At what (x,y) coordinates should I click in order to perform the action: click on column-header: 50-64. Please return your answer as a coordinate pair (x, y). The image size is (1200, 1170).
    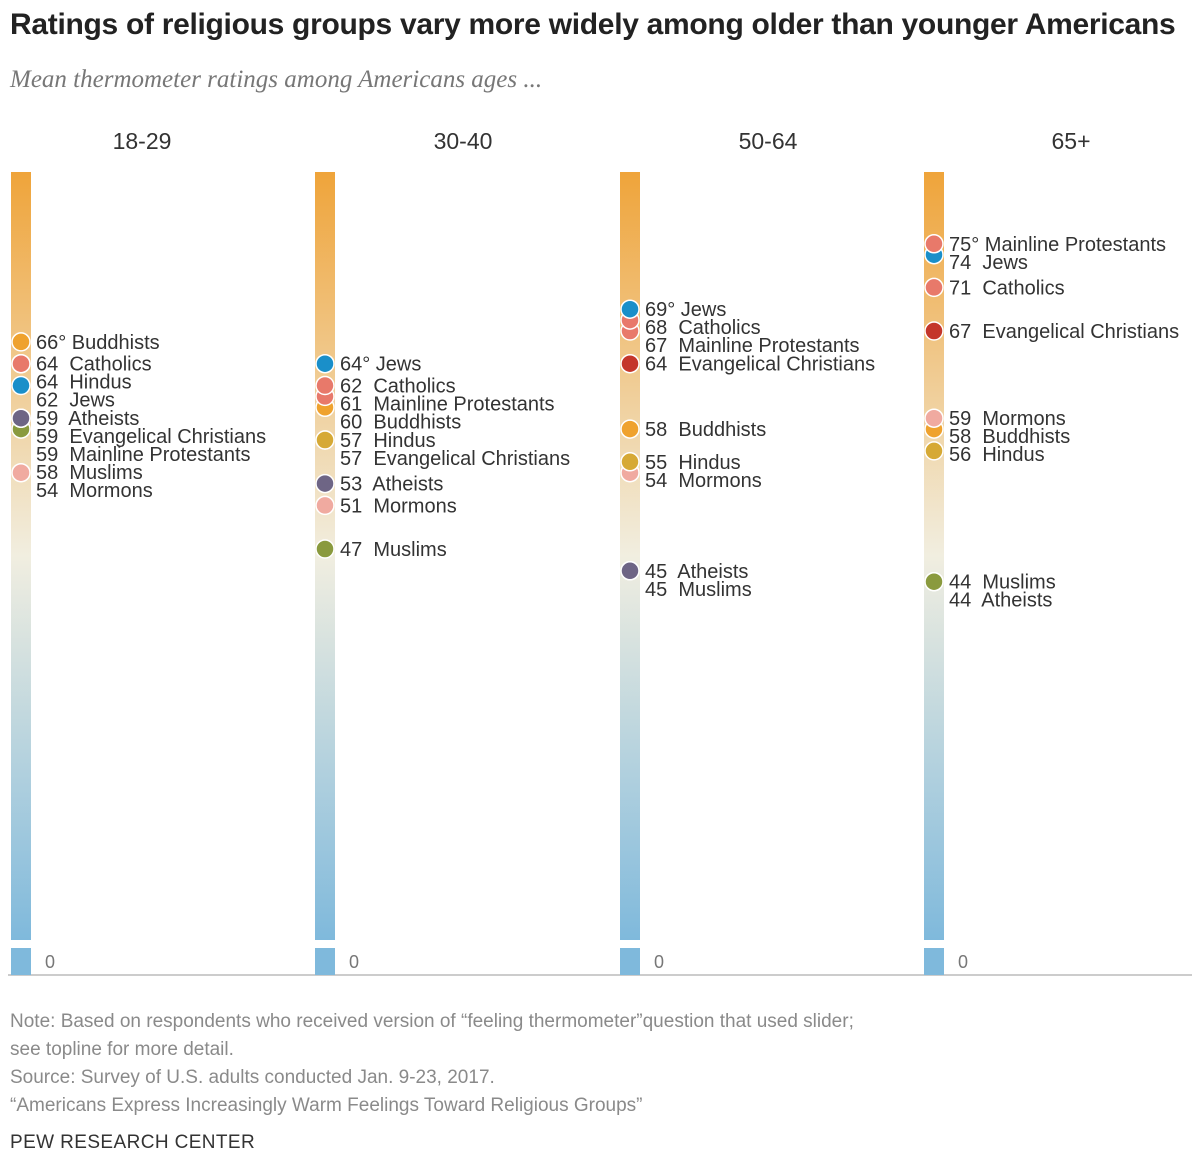
    Looking at the image, I should click on (768, 141).